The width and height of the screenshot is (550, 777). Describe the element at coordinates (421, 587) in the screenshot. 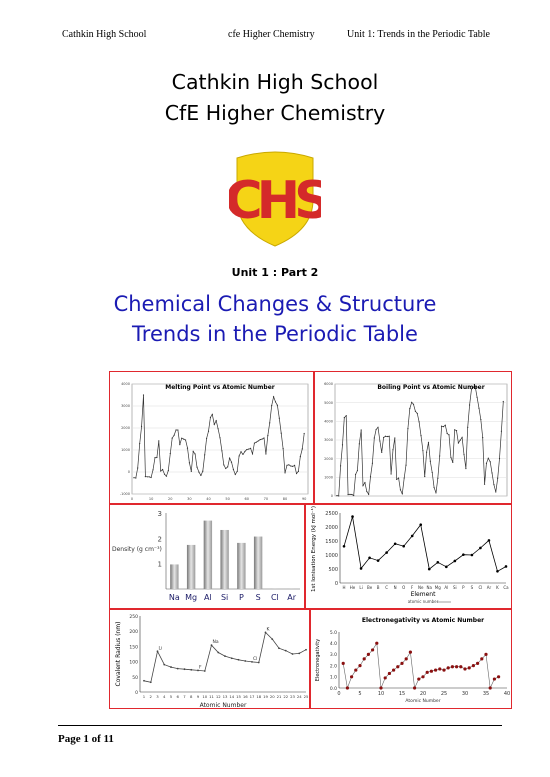

I see `ie-x-tick: Ne` at that location.